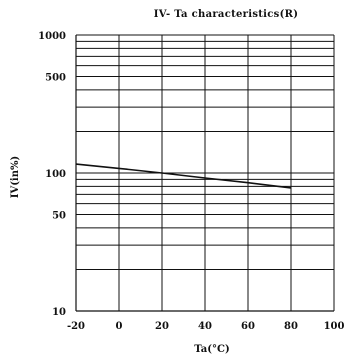 This screenshot has height=364, width=345. I want to click on x-tick-label: -20, so click(76, 326).